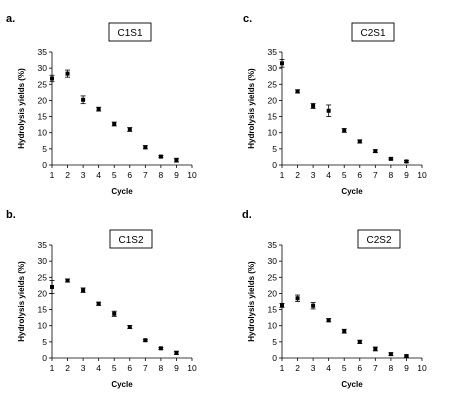 This screenshot has height=407, width=474. I want to click on chart-title: C2S2, so click(378, 240).